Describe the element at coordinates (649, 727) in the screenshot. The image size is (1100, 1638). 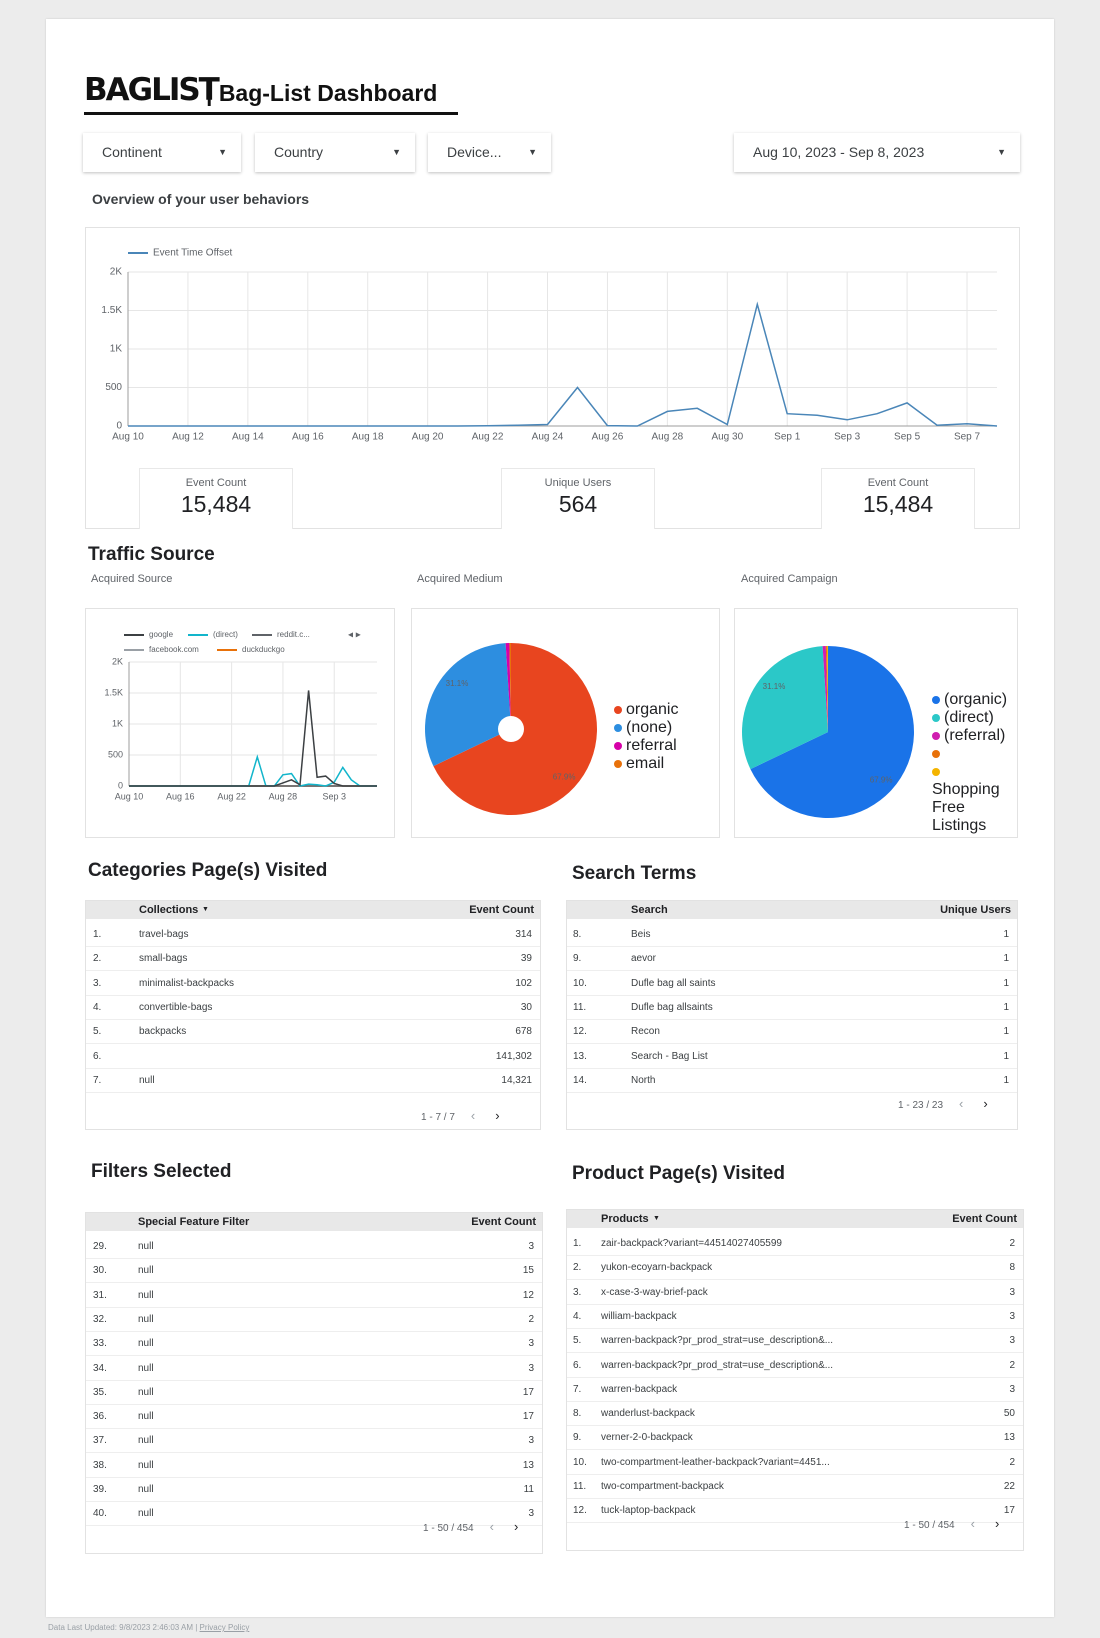
I see `legend-label: (none)` at that location.